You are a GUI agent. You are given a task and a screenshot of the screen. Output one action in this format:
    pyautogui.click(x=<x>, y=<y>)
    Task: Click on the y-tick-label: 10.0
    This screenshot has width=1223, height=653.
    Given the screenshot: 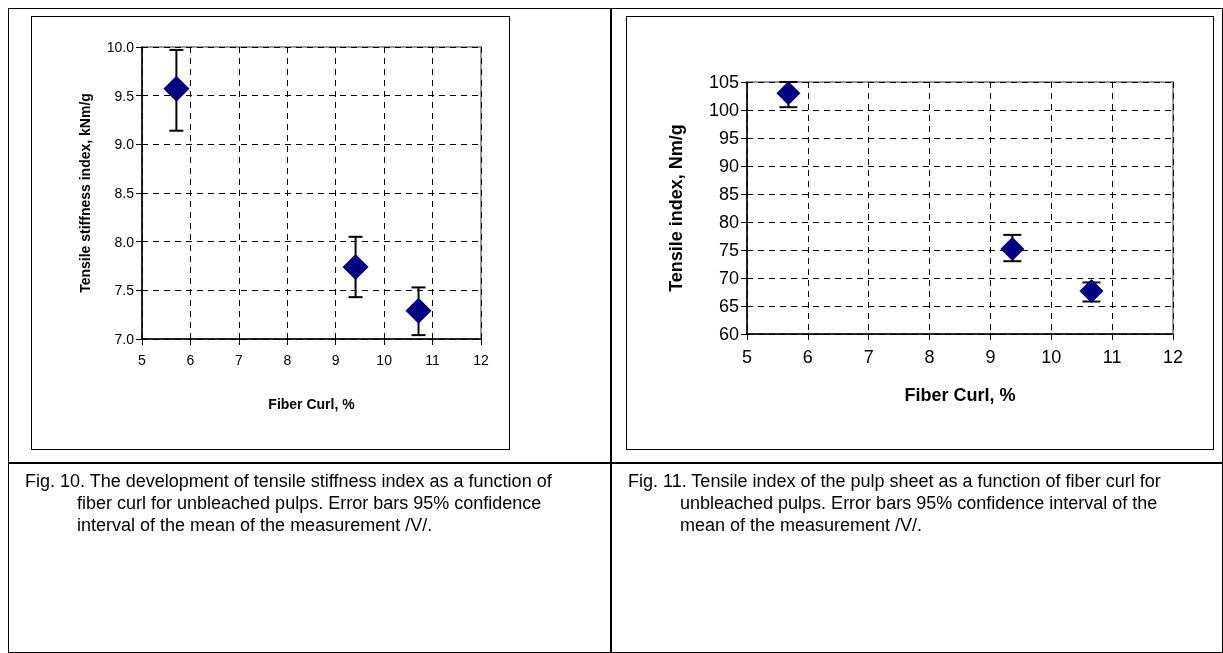 What is the action you would take?
    pyautogui.click(x=120, y=47)
    